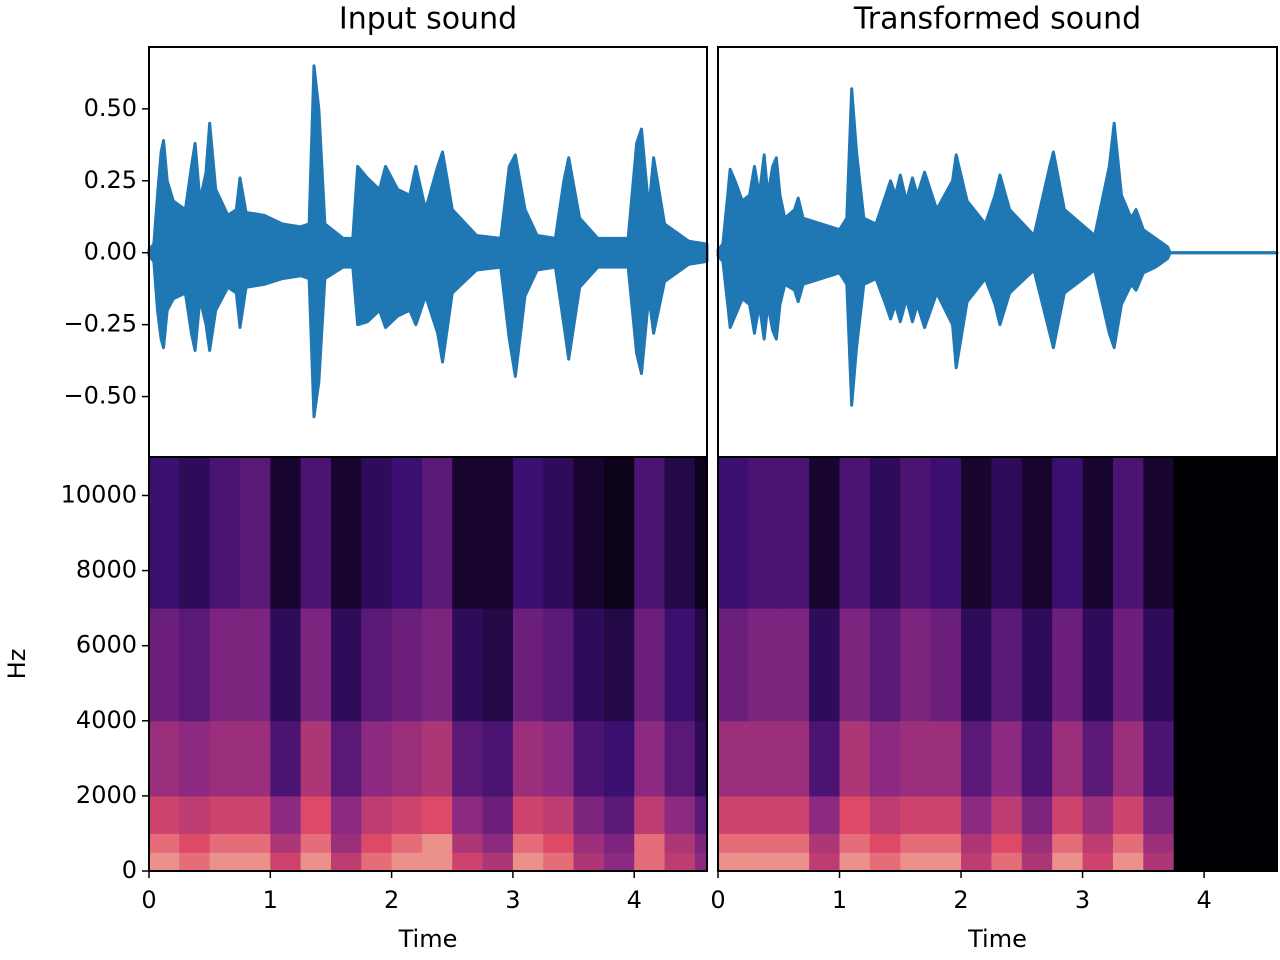  Describe the element at coordinates (100, 396) in the screenshot. I see `y-tick-label: −0.50` at that location.